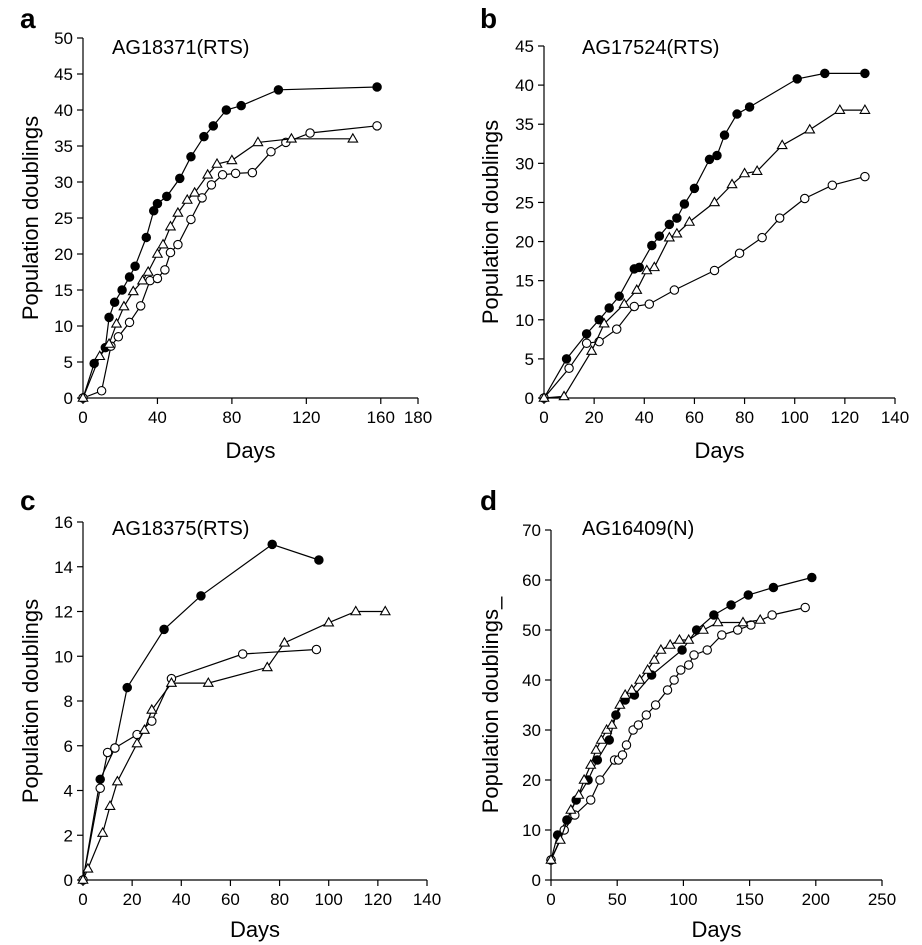 This screenshot has height=945, width=922. I want to click on x-tick-label: 40, so click(644, 417).